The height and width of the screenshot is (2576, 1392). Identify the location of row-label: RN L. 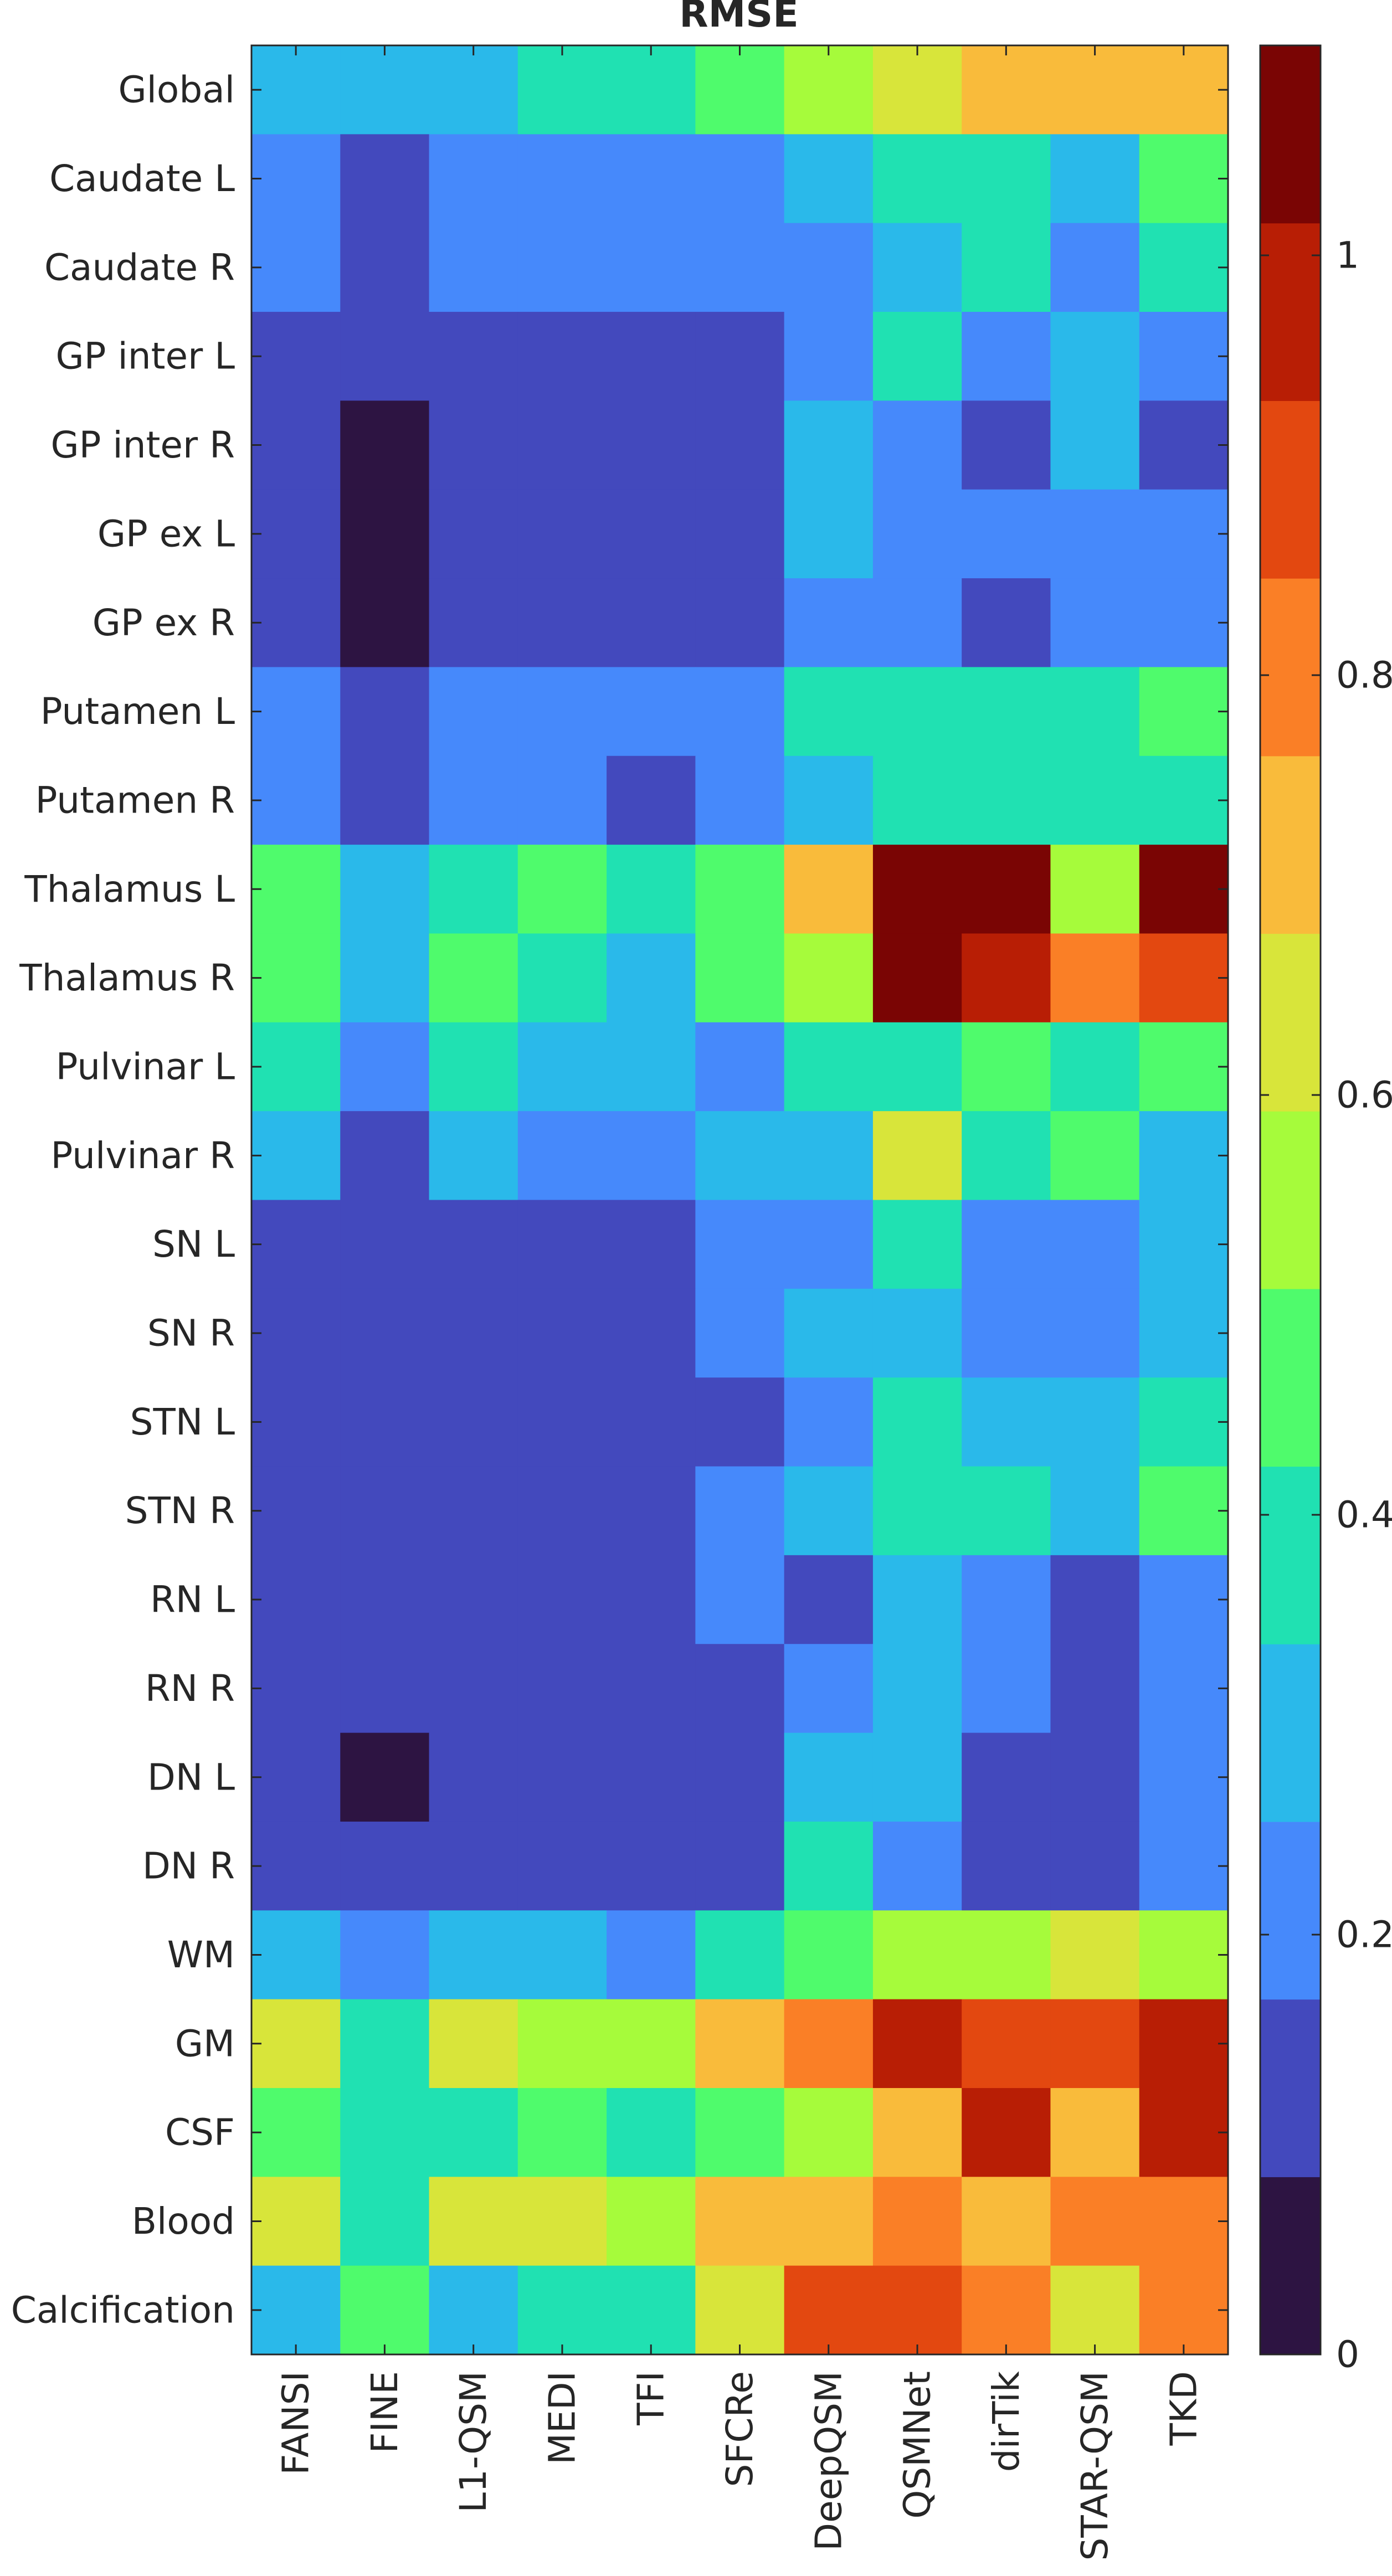
(192, 1599).